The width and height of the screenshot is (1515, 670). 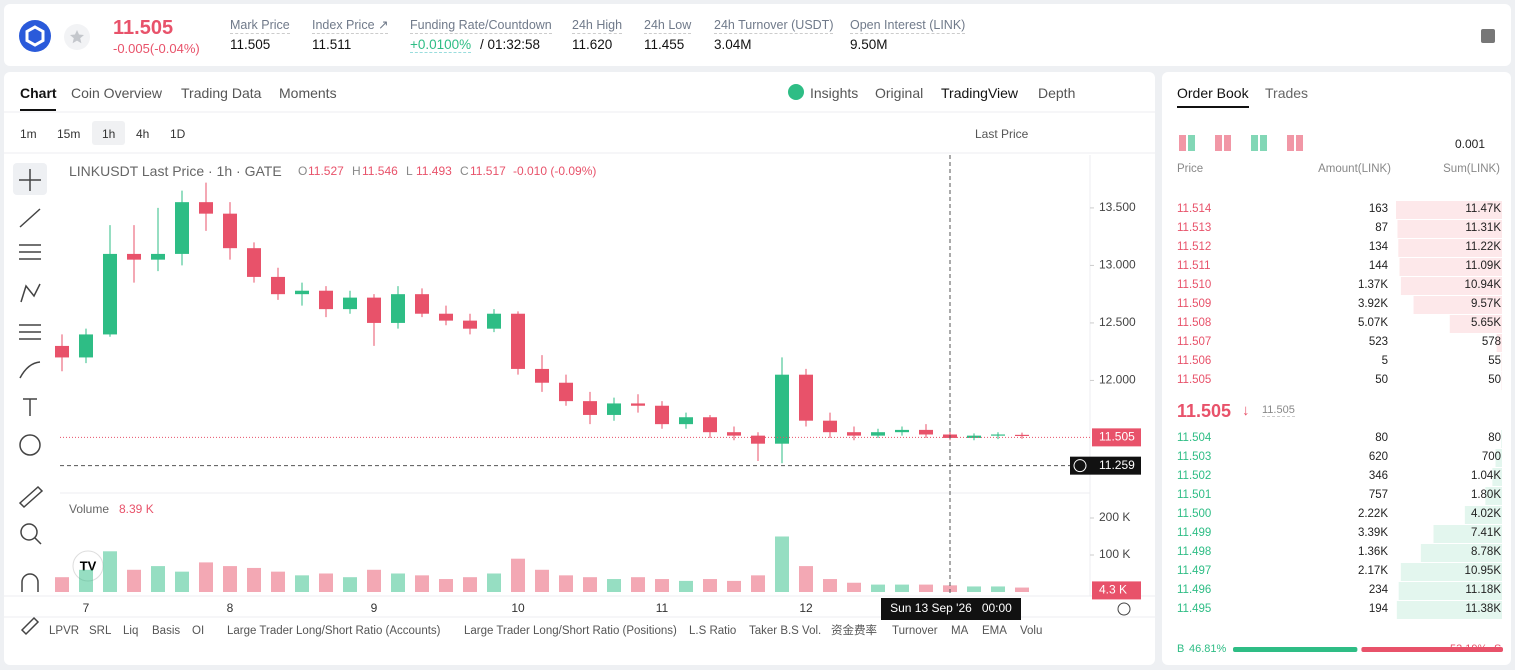 What do you see at coordinates (980, 93) in the screenshot?
I see `view-tab: TradingView` at bounding box center [980, 93].